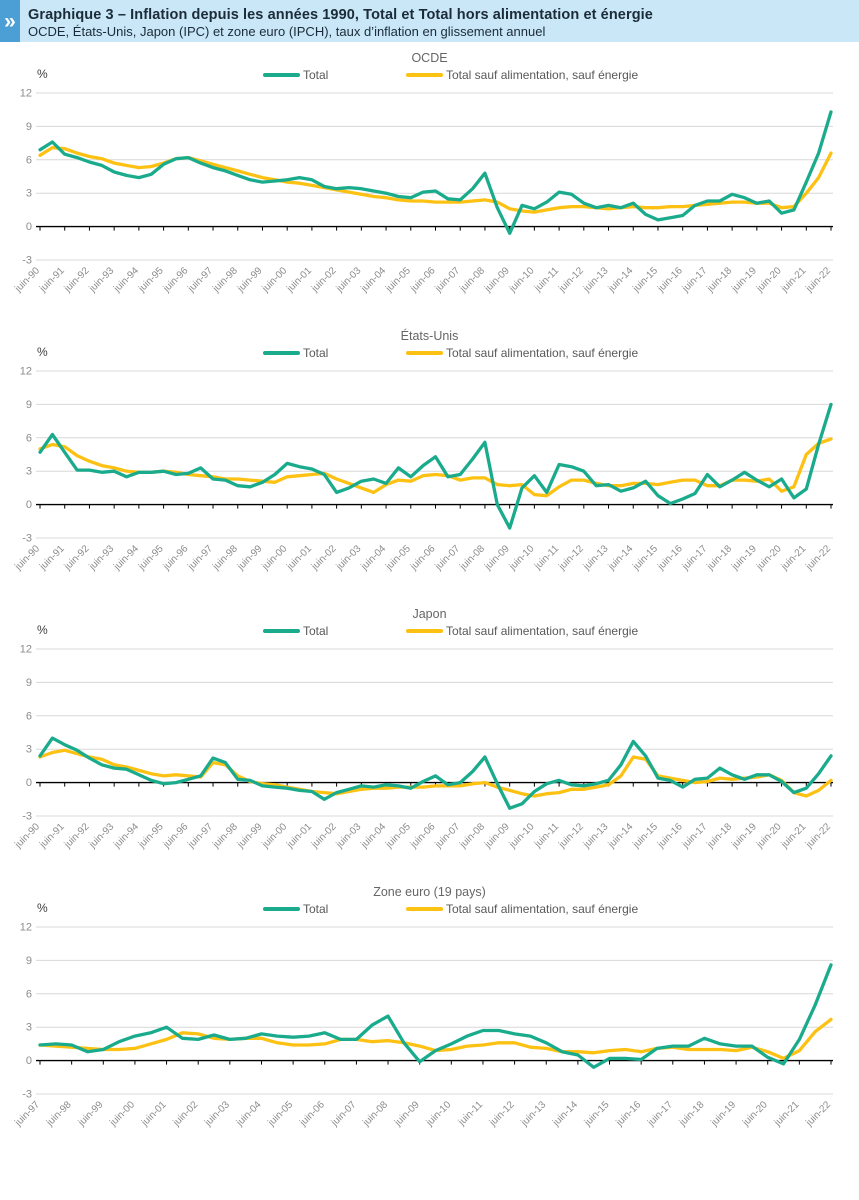  Describe the element at coordinates (407, 1114) in the screenshot. I see `x-tick-label: juin-09` at that location.